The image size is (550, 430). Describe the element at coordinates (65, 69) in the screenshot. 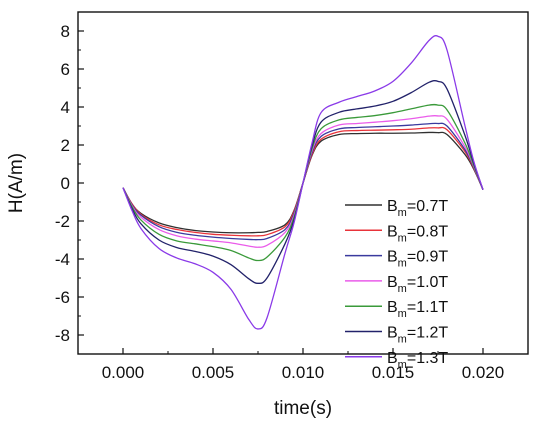

I see `y-tick-label: 6` at that location.